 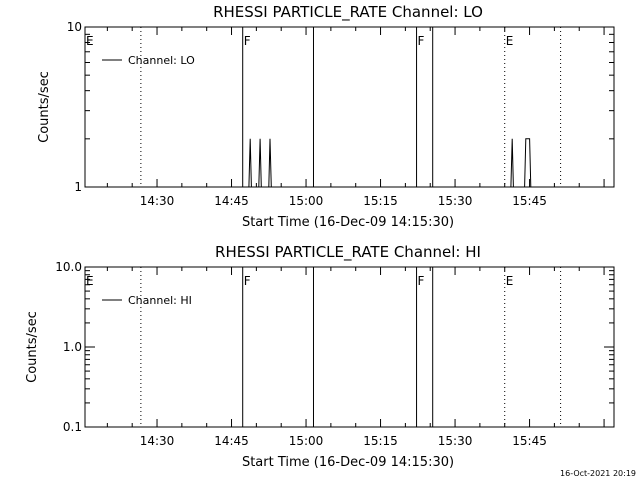 What do you see at coordinates (455, 441) in the screenshot?
I see `hi-x-tick-label: 15:30` at bounding box center [455, 441].